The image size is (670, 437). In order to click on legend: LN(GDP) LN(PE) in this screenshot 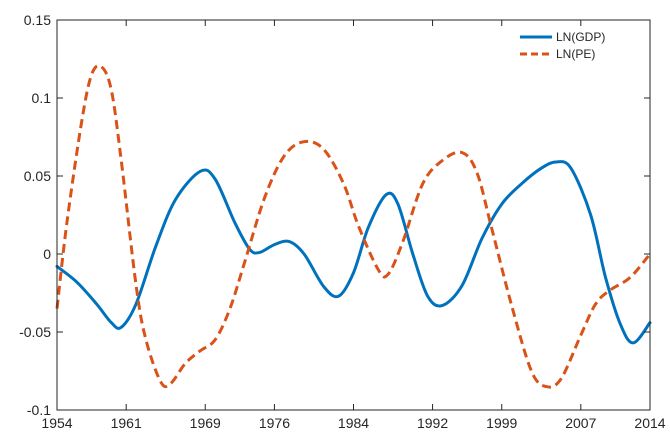, I will do `click(562, 45)`.